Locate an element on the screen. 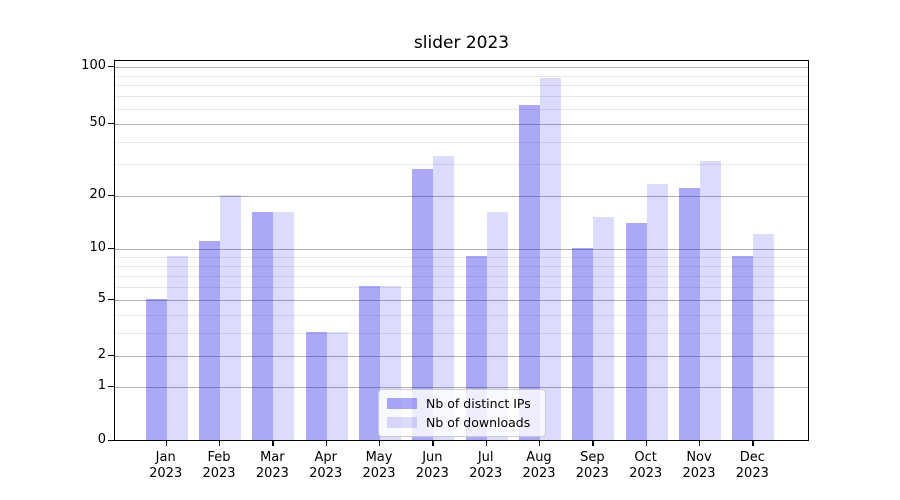 Image resolution: width=900 pixels, height=500 pixels. bar-feb-downloads is located at coordinates (231, 317).